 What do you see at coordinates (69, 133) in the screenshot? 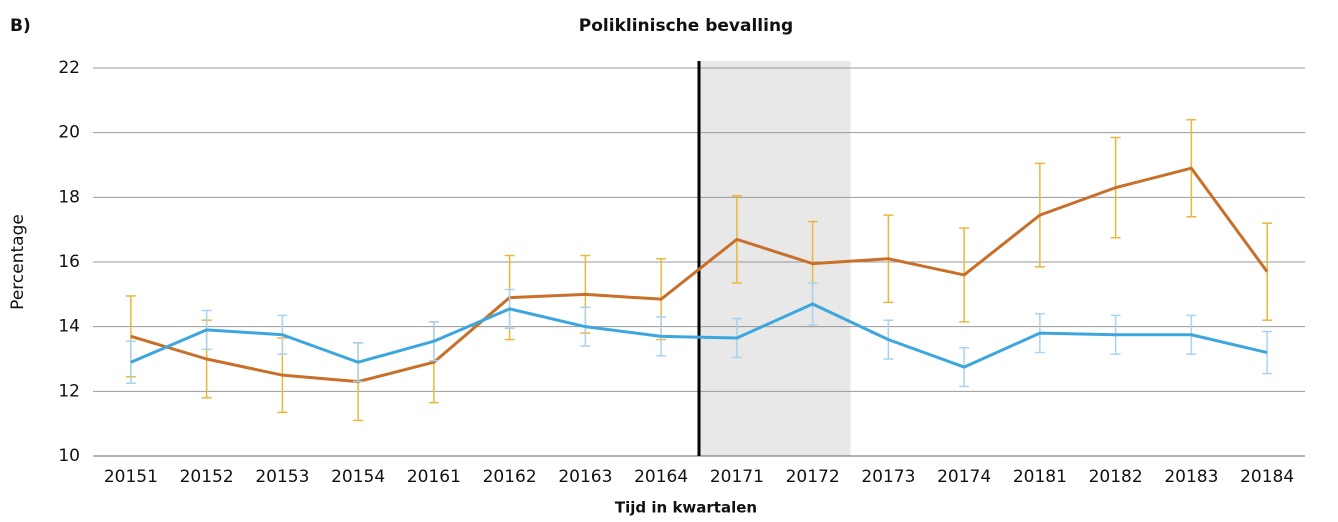
I see `y-tick-label: 20` at bounding box center [69, 133].